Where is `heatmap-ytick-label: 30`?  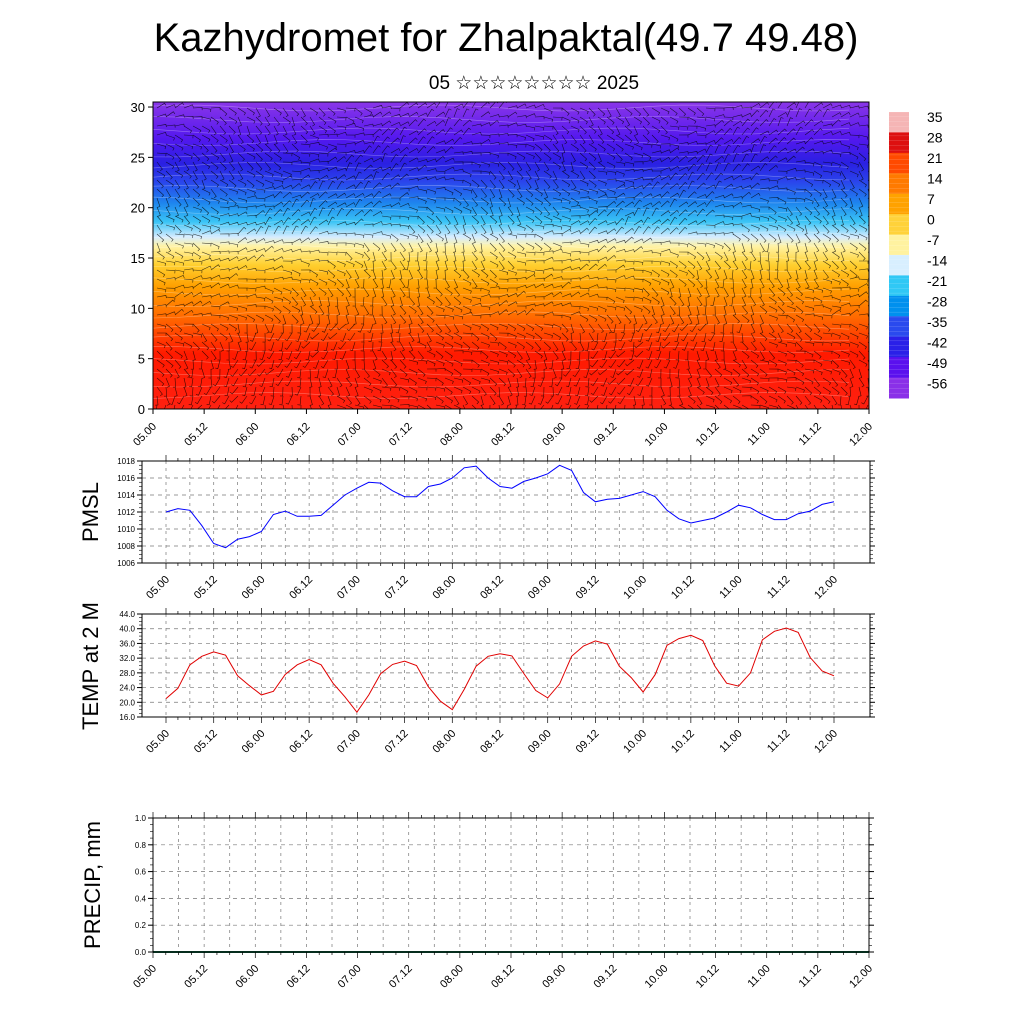
heatmap-ytick-label: 30 is located at coordinates (138, 107).